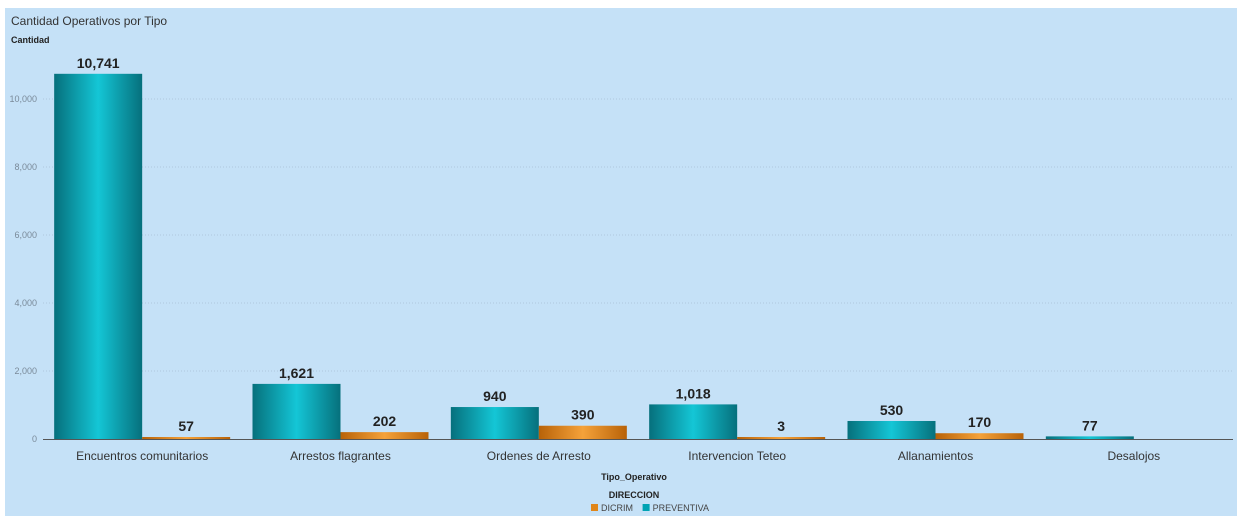  What do you see at coordinates (681, 508) in the screenshot?
I see `legend-item-label: PREVENTIVA` at bounding box center [681, 508].